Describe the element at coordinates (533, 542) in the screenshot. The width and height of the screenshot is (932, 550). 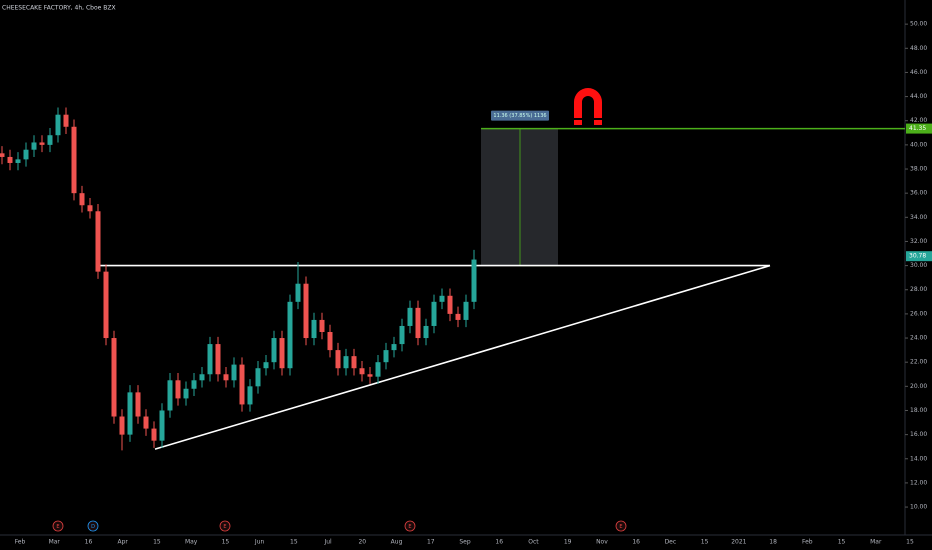
I see `x-tick-label: Oct` at that location.